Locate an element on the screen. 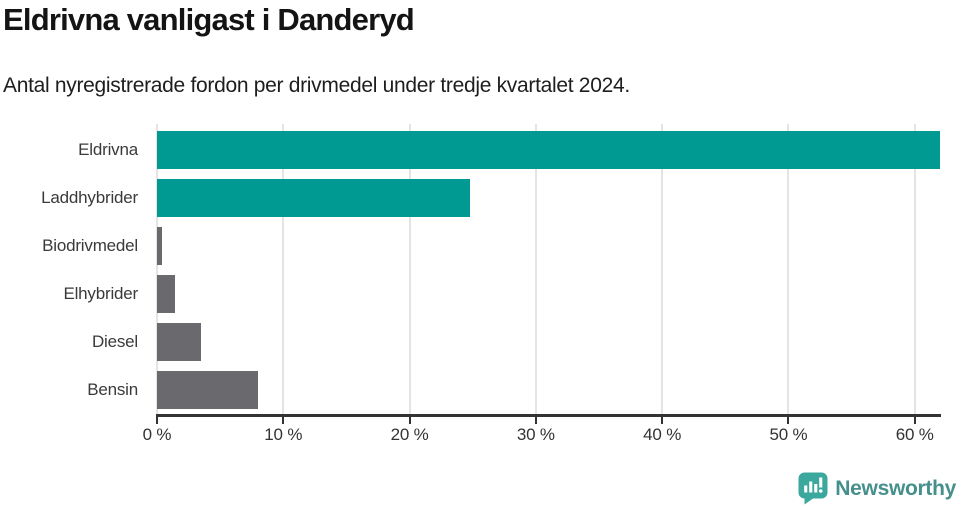 Image resolution: width=960 pixels, height=505 pixels. tick-label-50: 50 % is located at coordinates (788, 434).